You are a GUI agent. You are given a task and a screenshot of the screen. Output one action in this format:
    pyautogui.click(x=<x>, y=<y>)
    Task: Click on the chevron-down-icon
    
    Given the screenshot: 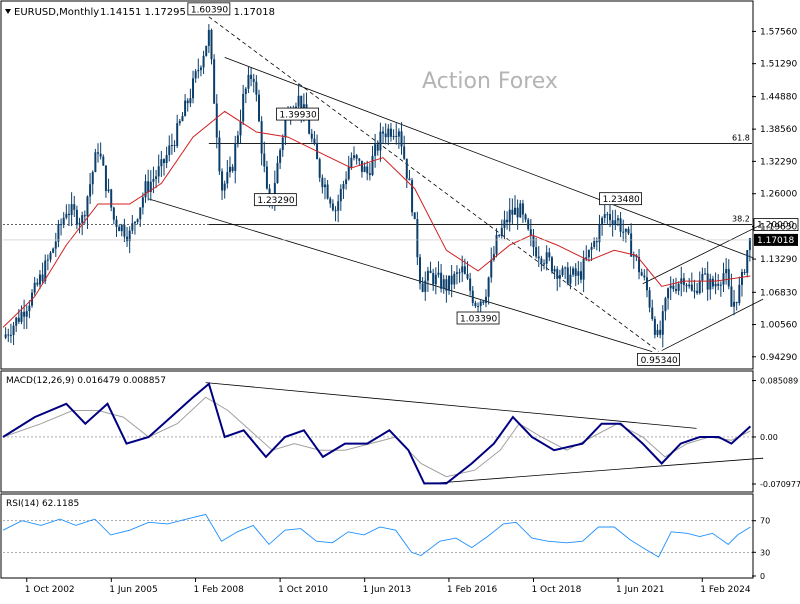 What is the action you would take?
    pyautogui.click(x=8, y=11)
    